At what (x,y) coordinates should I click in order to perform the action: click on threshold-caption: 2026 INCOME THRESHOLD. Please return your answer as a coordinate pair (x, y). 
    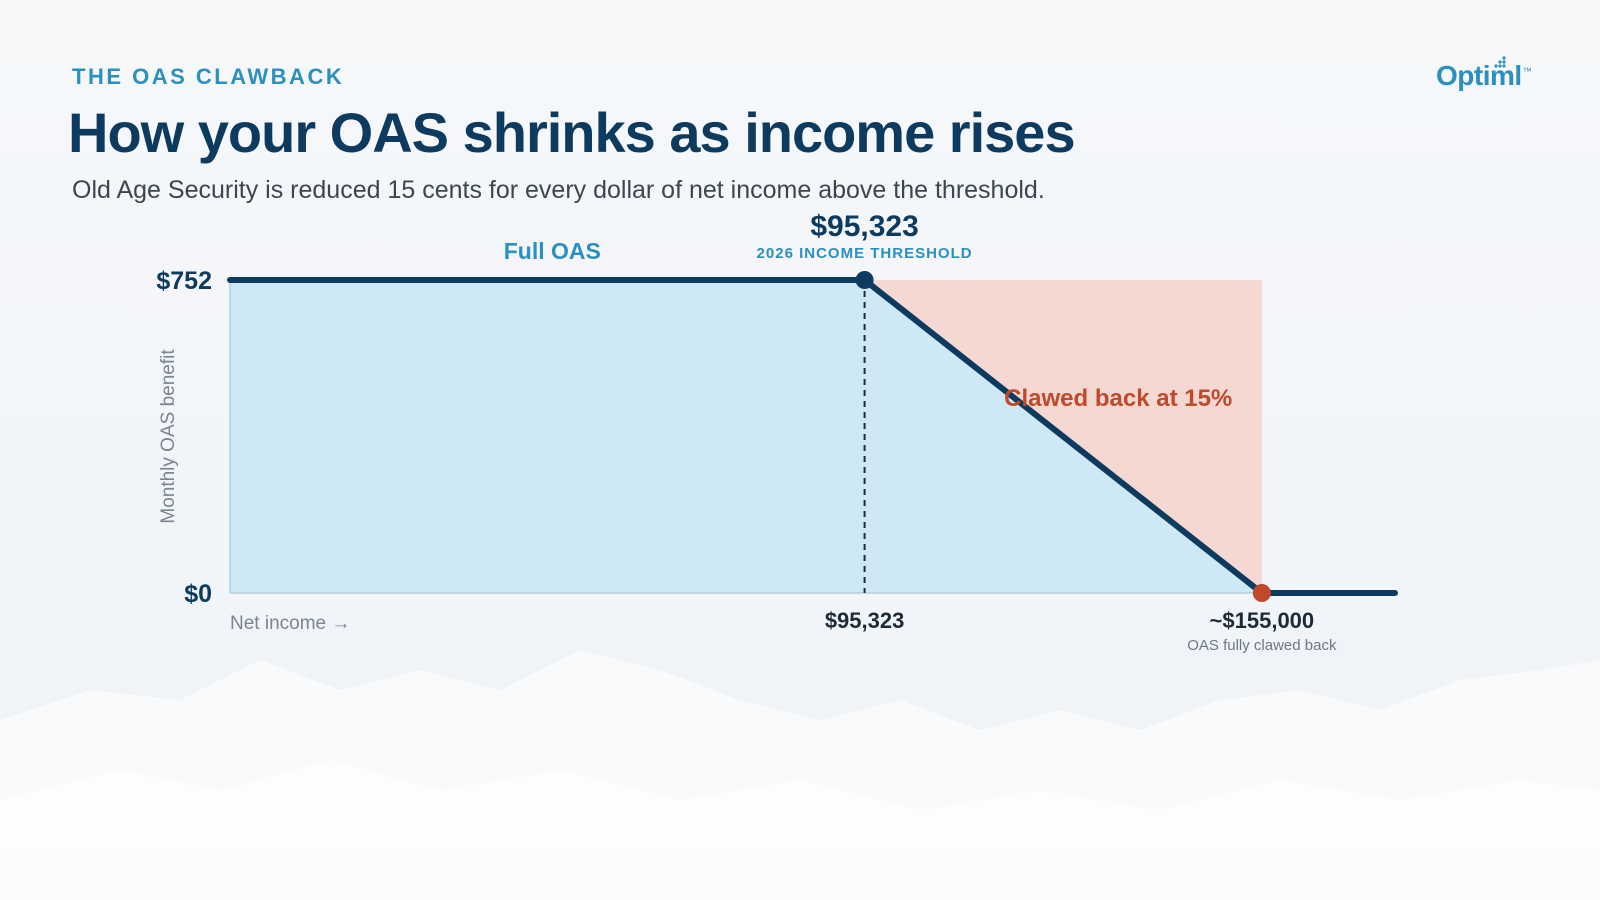
    Looking at the image, I should click on (865, 253).